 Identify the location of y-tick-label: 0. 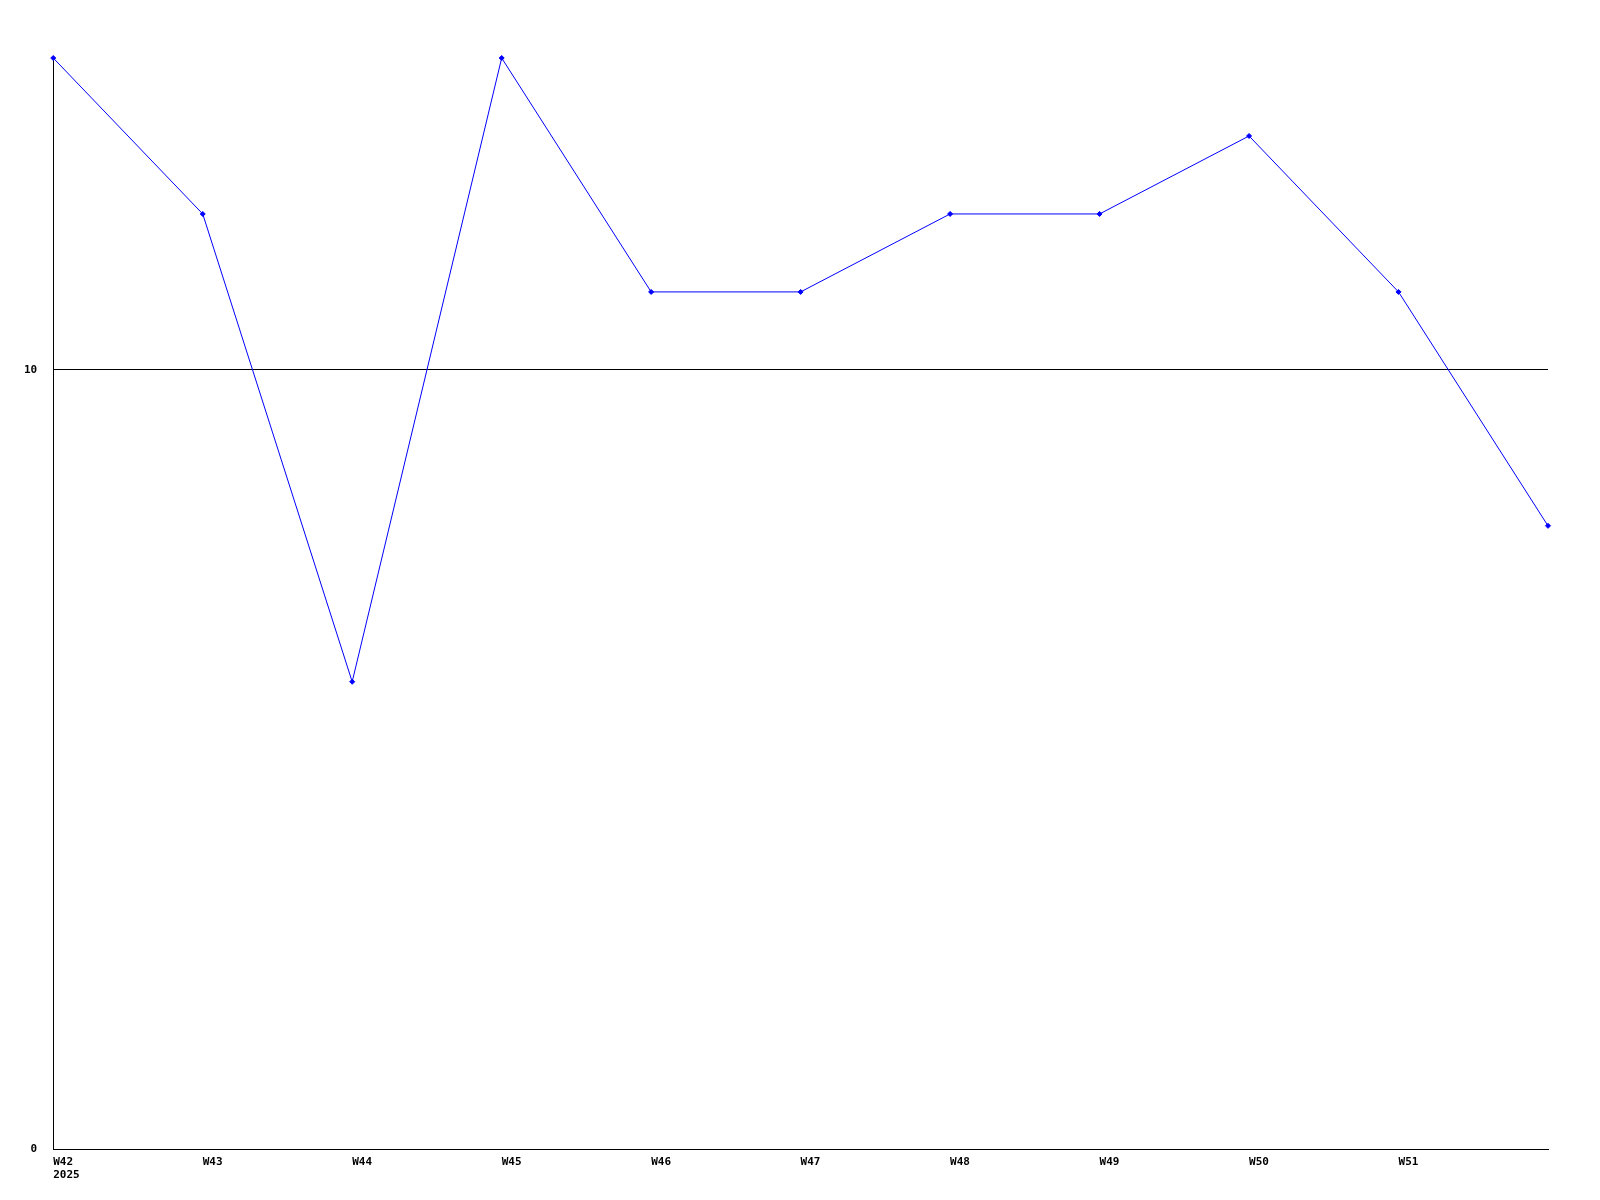
(34, 1149).